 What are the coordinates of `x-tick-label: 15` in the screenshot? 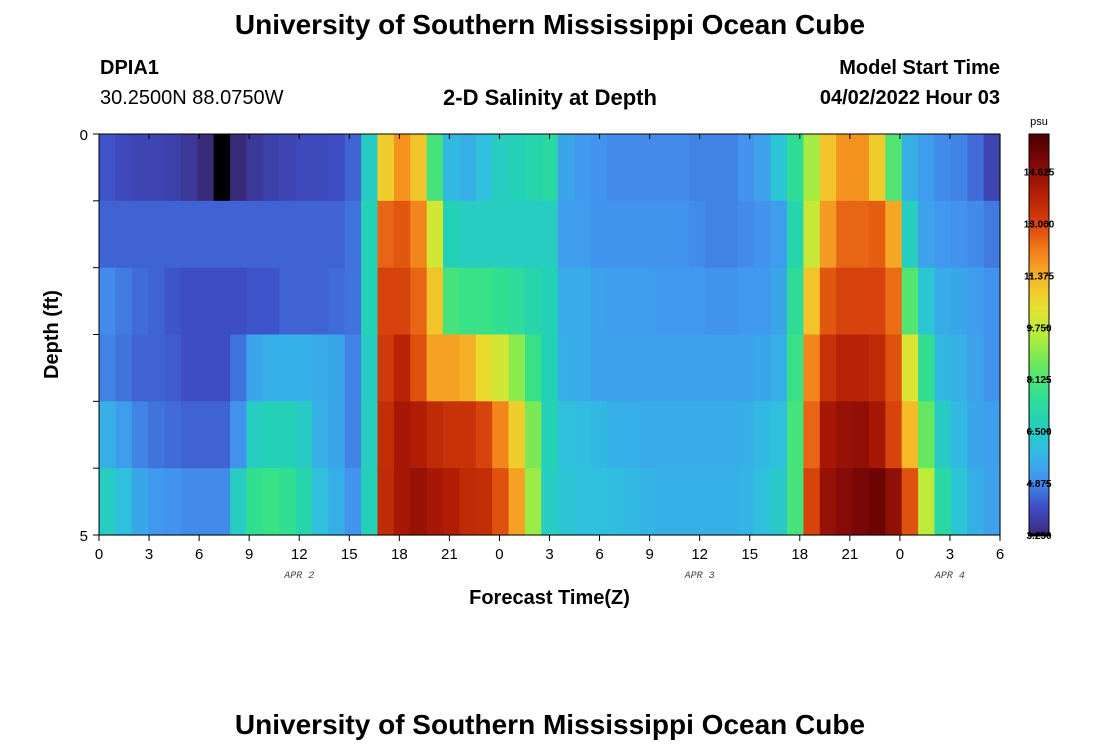 It's located at (749, 554).